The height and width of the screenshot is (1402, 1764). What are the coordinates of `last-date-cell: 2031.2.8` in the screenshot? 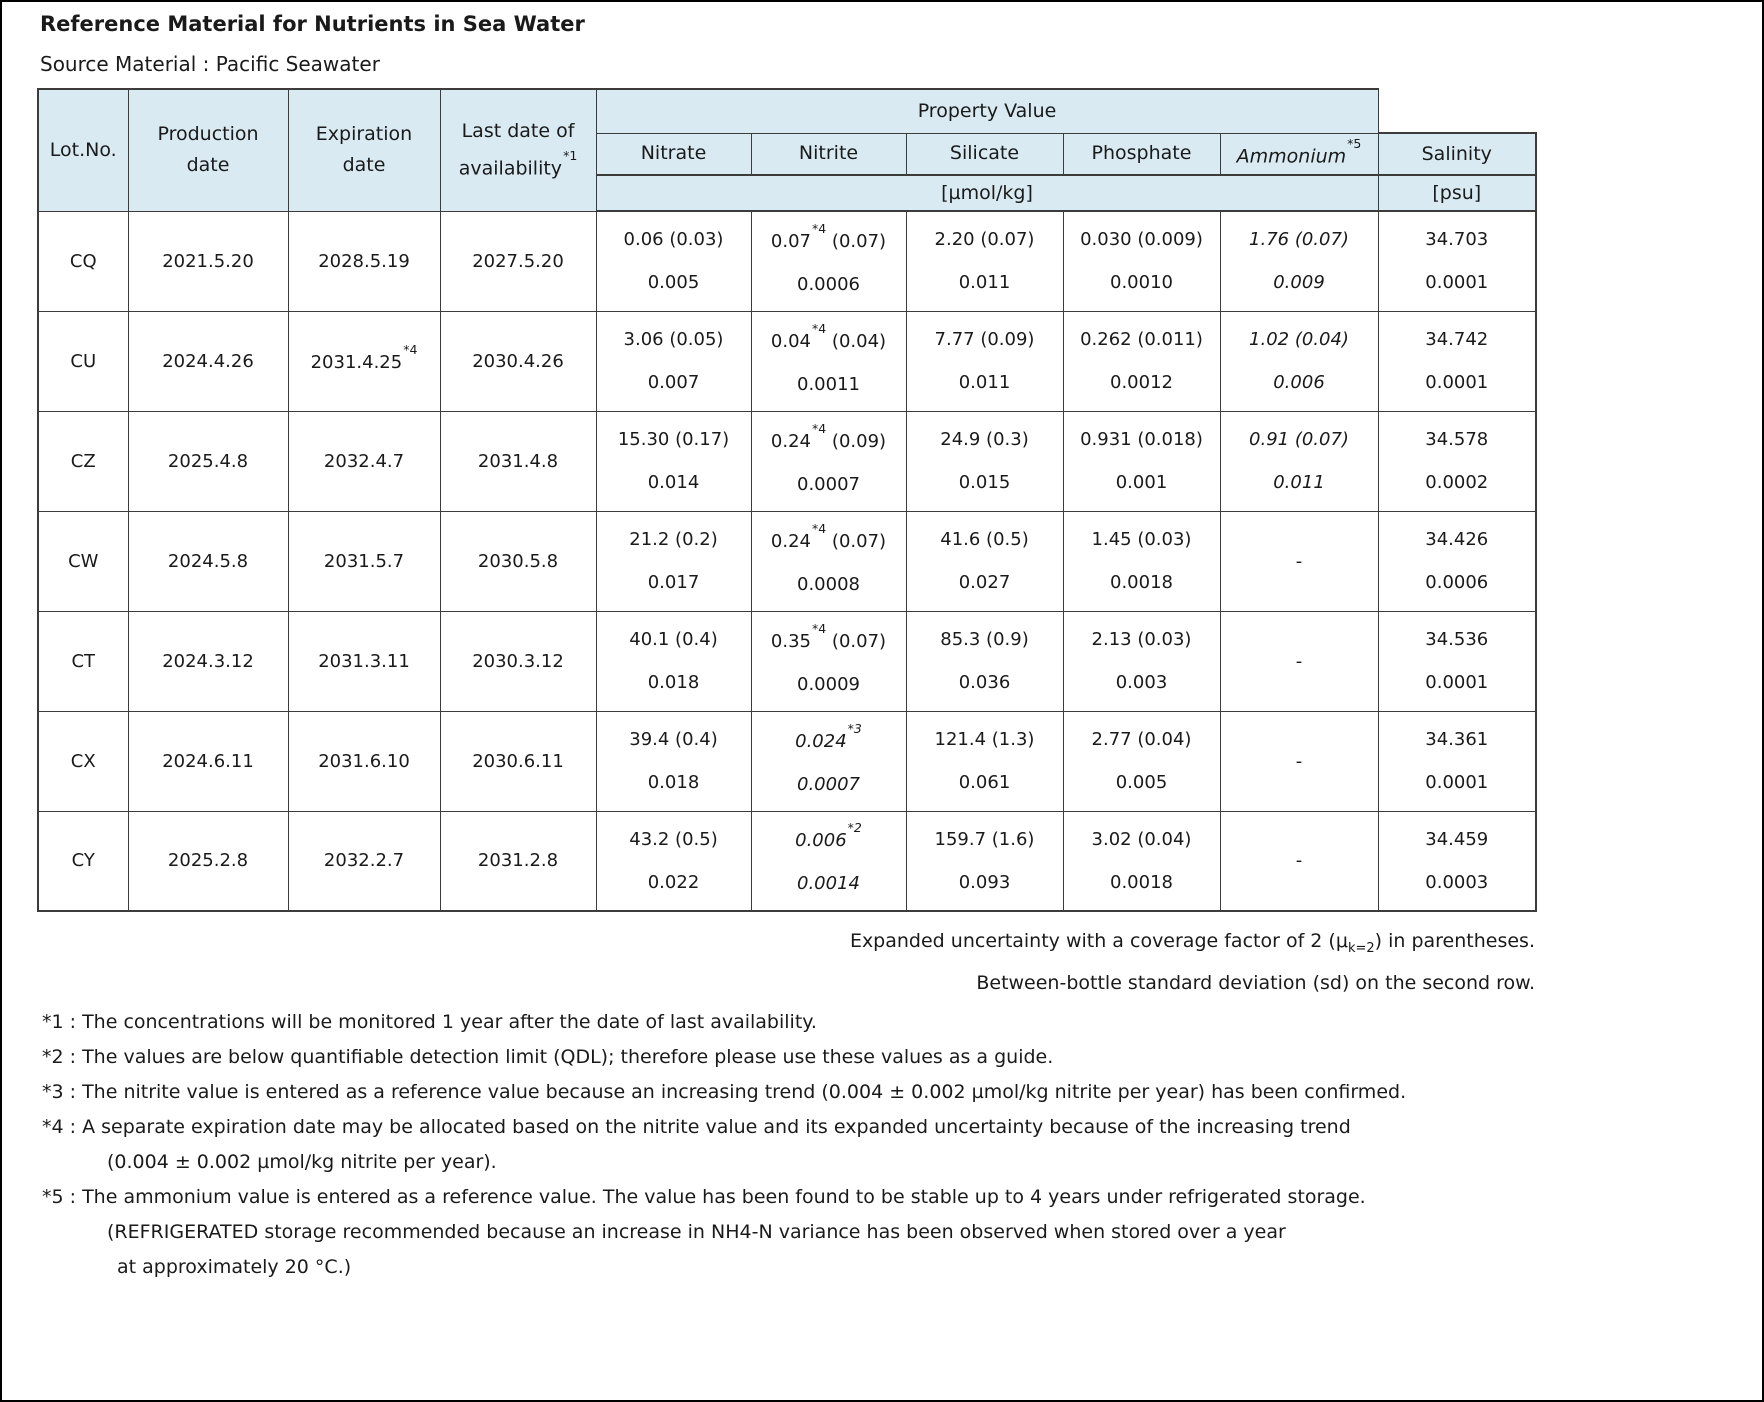 It's located at (518, 861).